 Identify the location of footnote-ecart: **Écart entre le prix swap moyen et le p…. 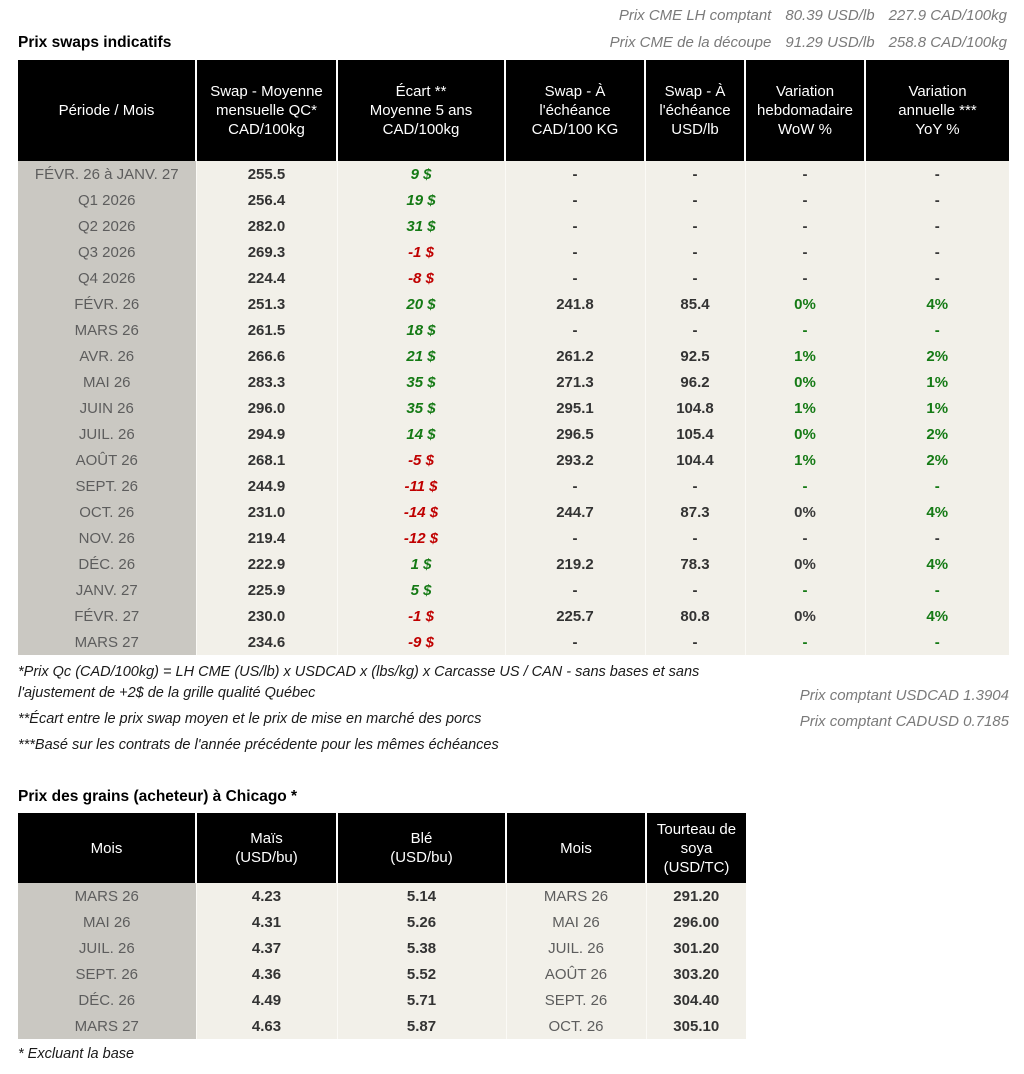
(250, 719).